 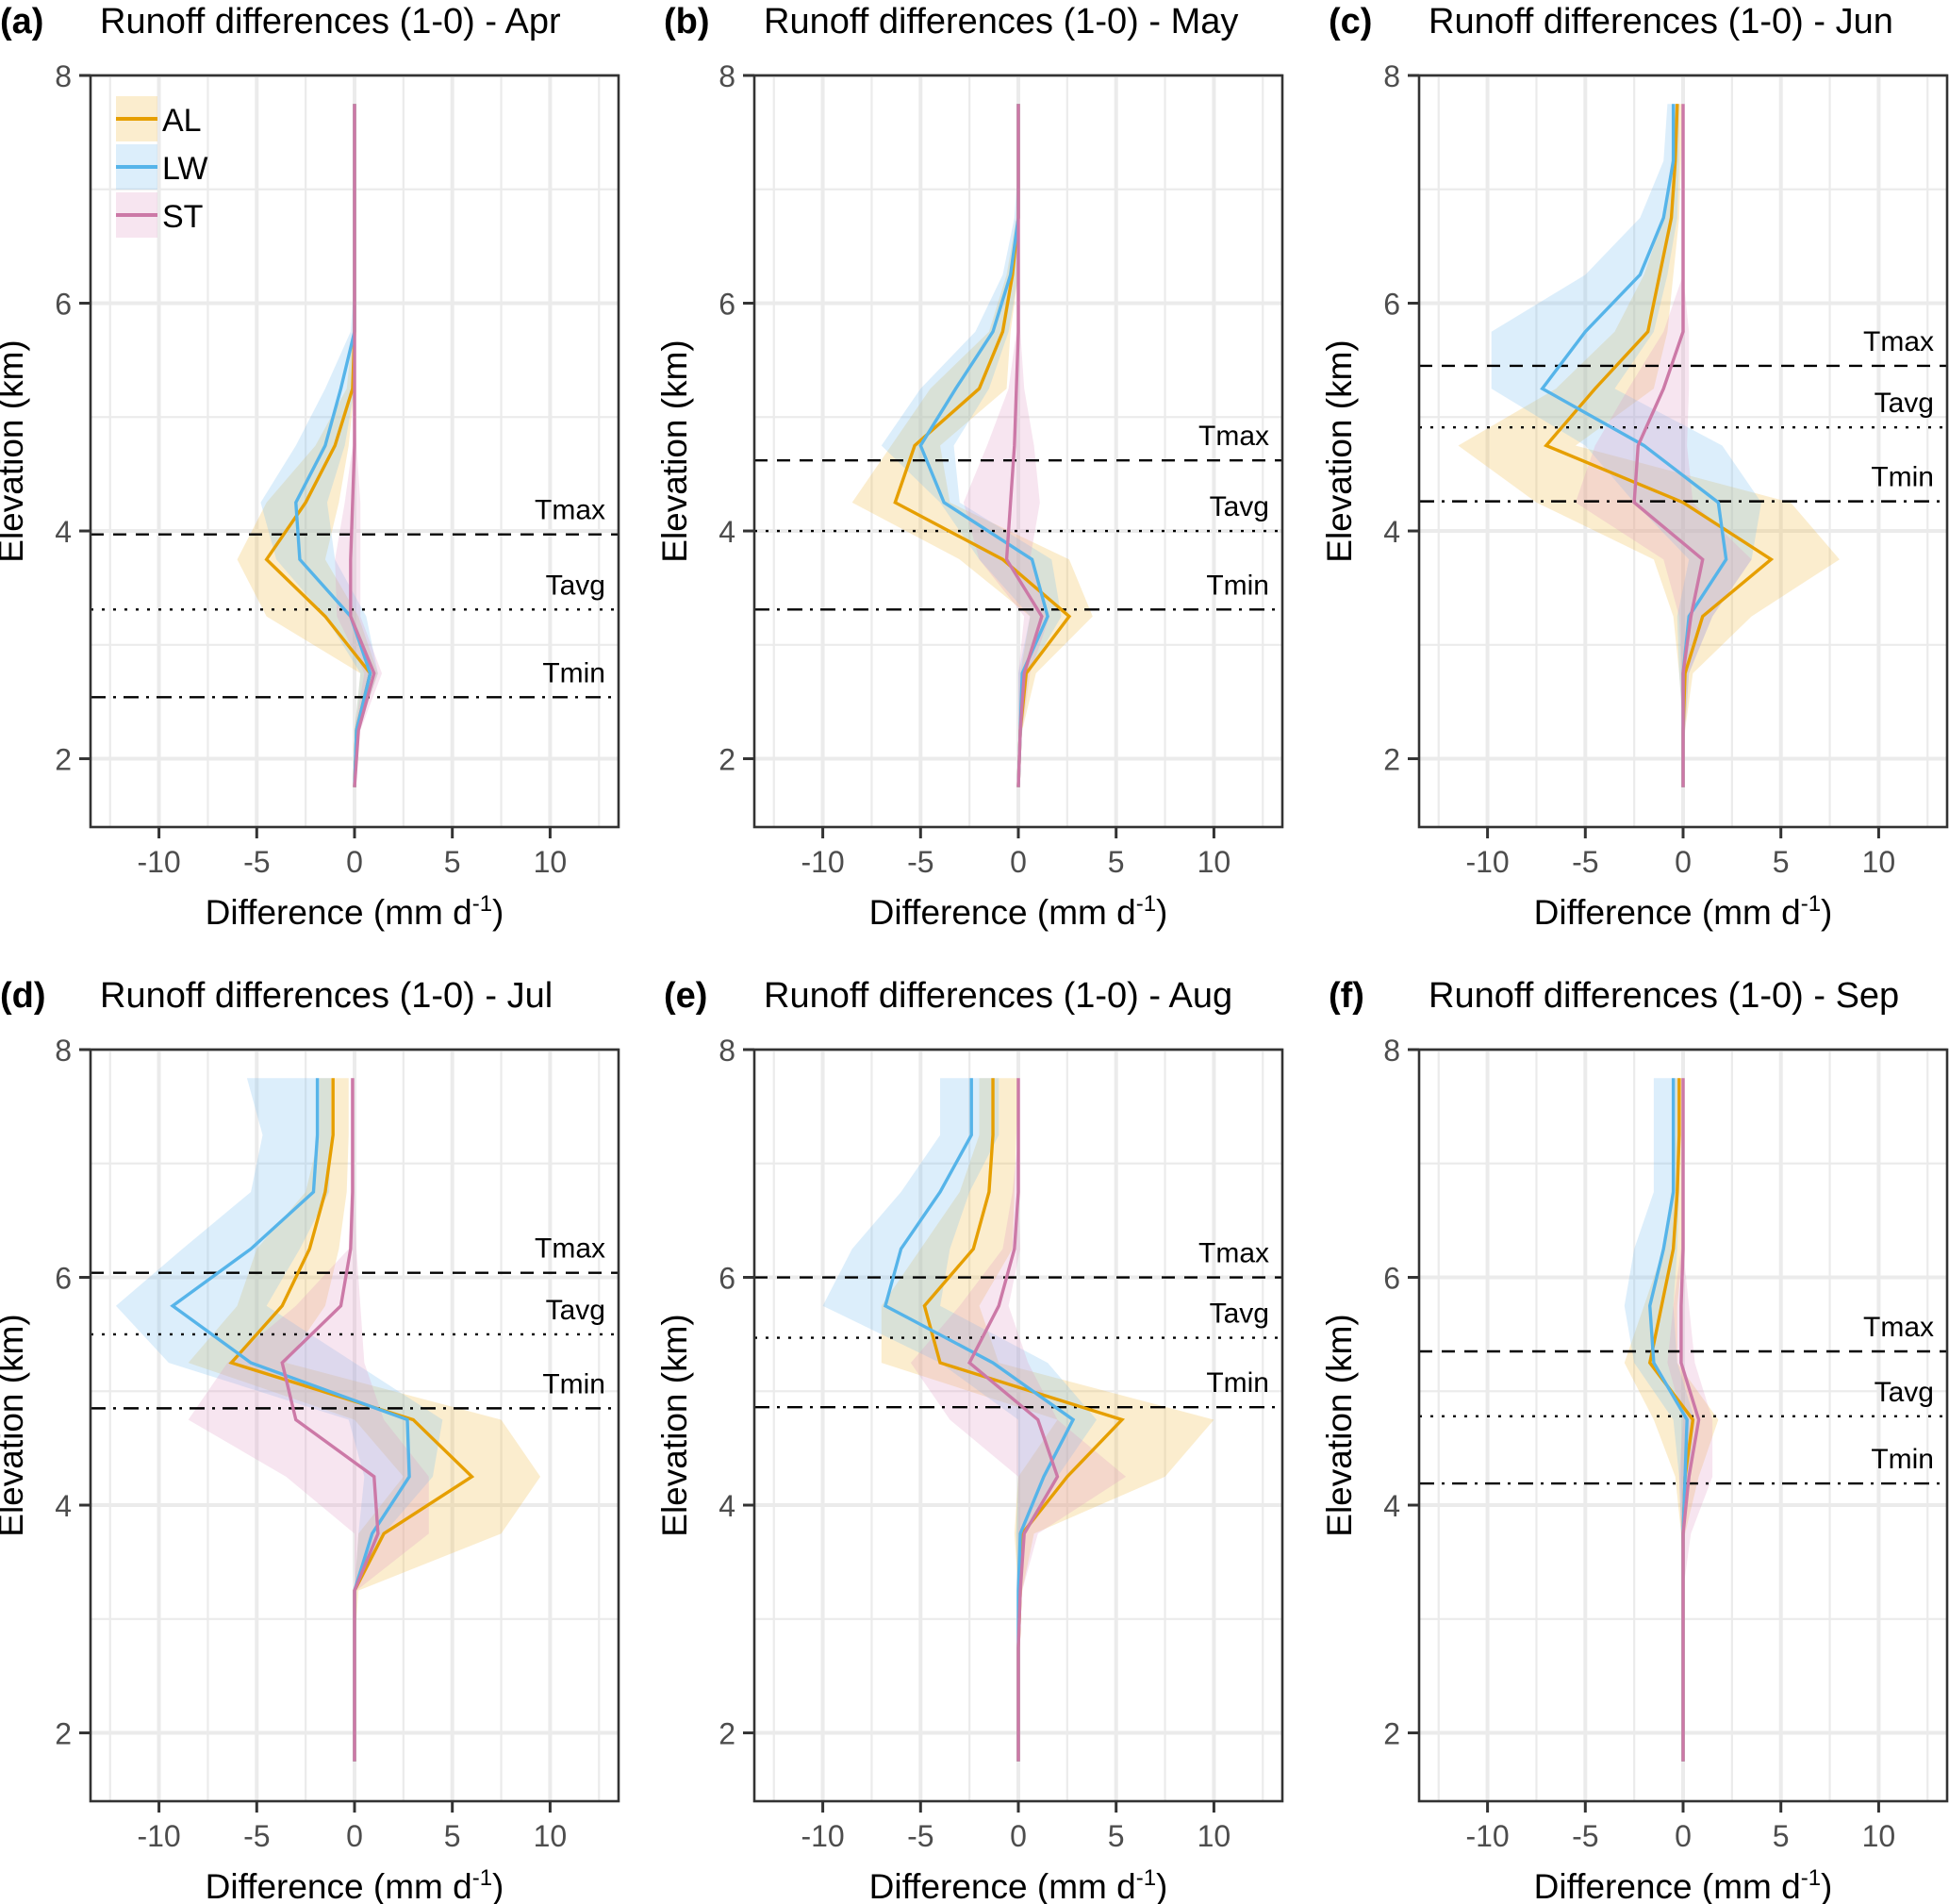 What do you see at coordinates (183, 217) in the screenshot?
I see `legend-label-st: ST` at bounding box center [183, 217].